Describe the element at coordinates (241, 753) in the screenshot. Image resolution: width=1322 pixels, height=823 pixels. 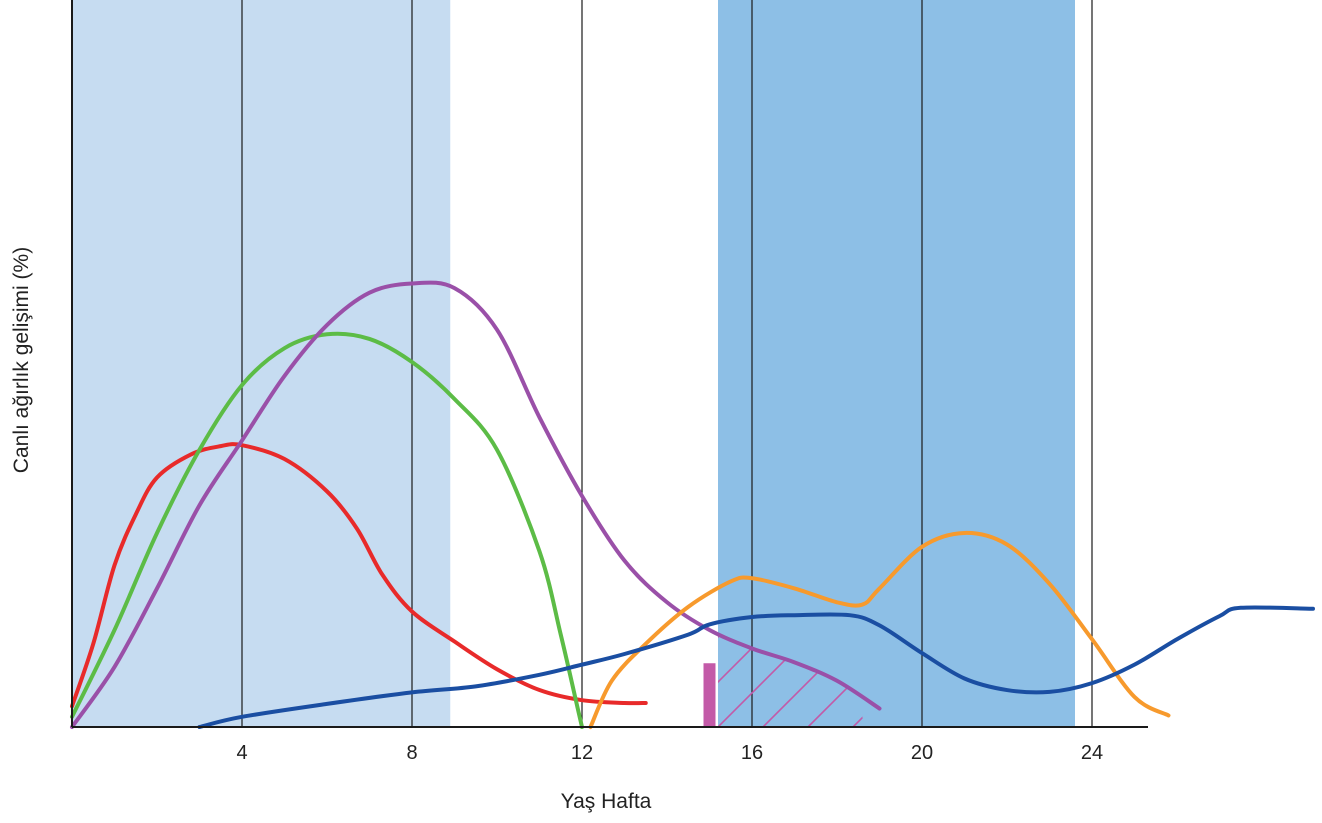
I see `x-tick-label-4: 4` at that location.